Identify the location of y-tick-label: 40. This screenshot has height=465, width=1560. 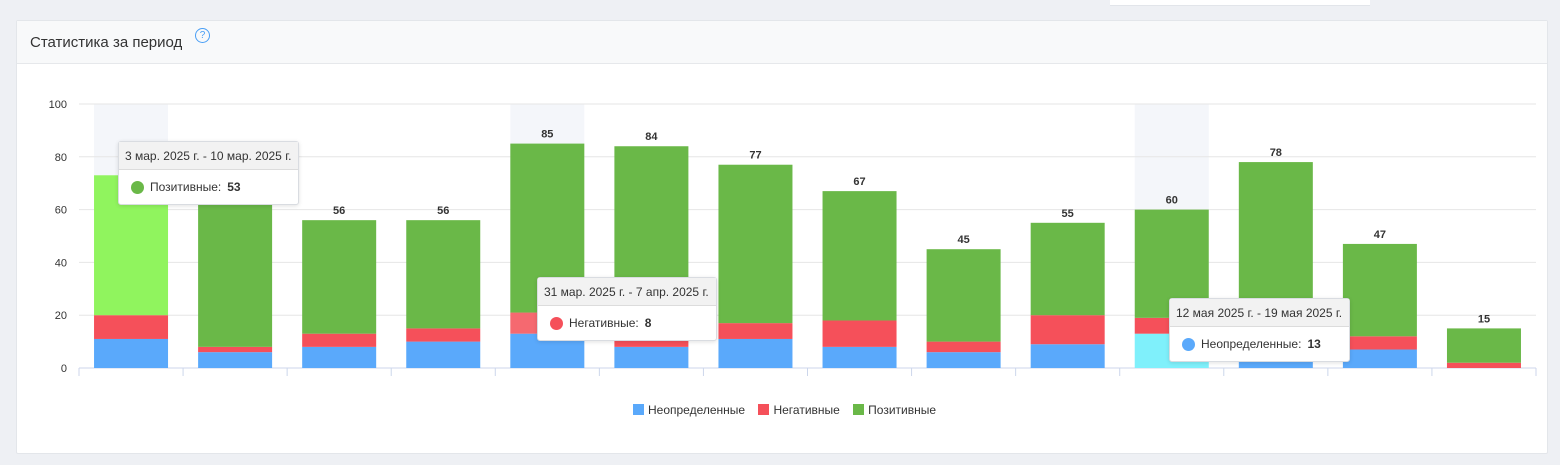
(61, 263).